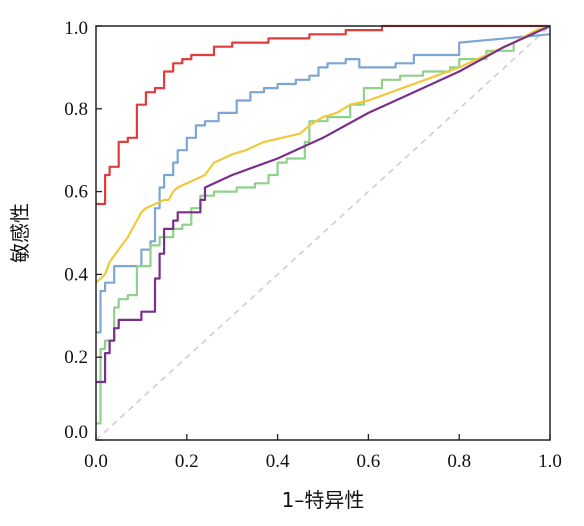 The image size is (584, 526). What do you see at coordinates (76, 432) in the screenshot?
I see `y-tick-label: 0.0` at bounding box center [76, 432].